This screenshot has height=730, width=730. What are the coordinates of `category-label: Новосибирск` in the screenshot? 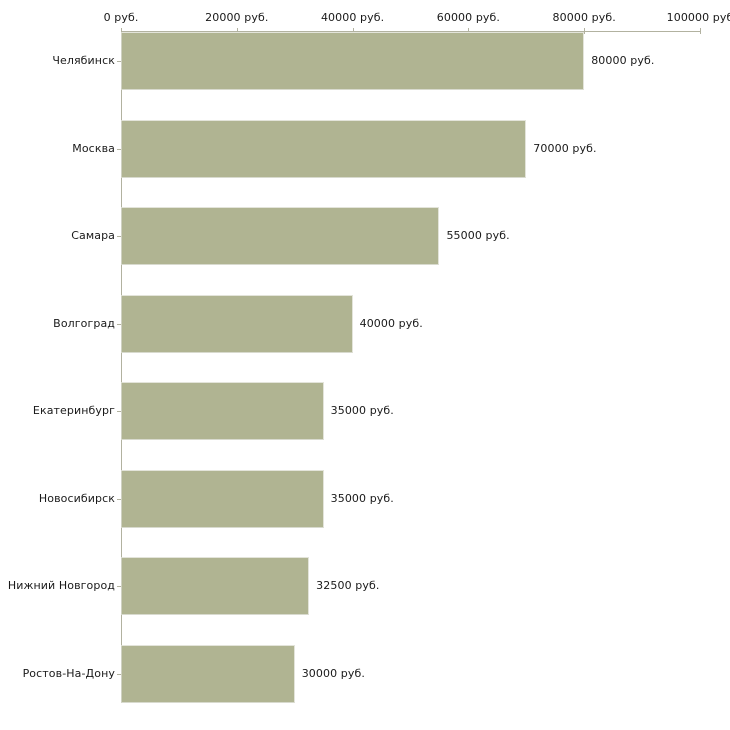 It's located at (76, 498).